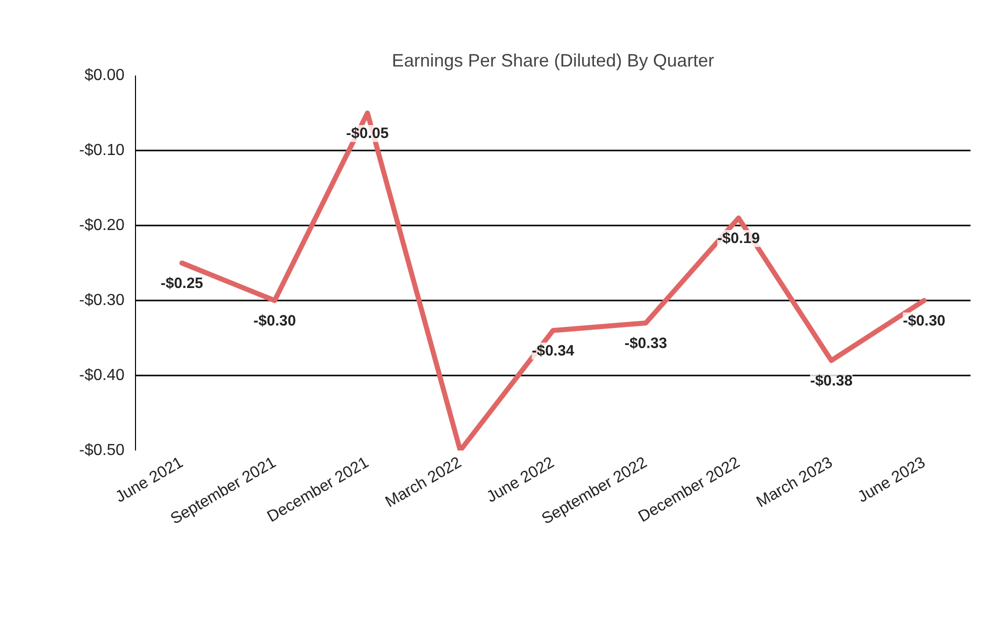  What do you see at coordinates (553, 351) in the screenshot?
I see `text: -$0.34` at bounding box center [553, 351].